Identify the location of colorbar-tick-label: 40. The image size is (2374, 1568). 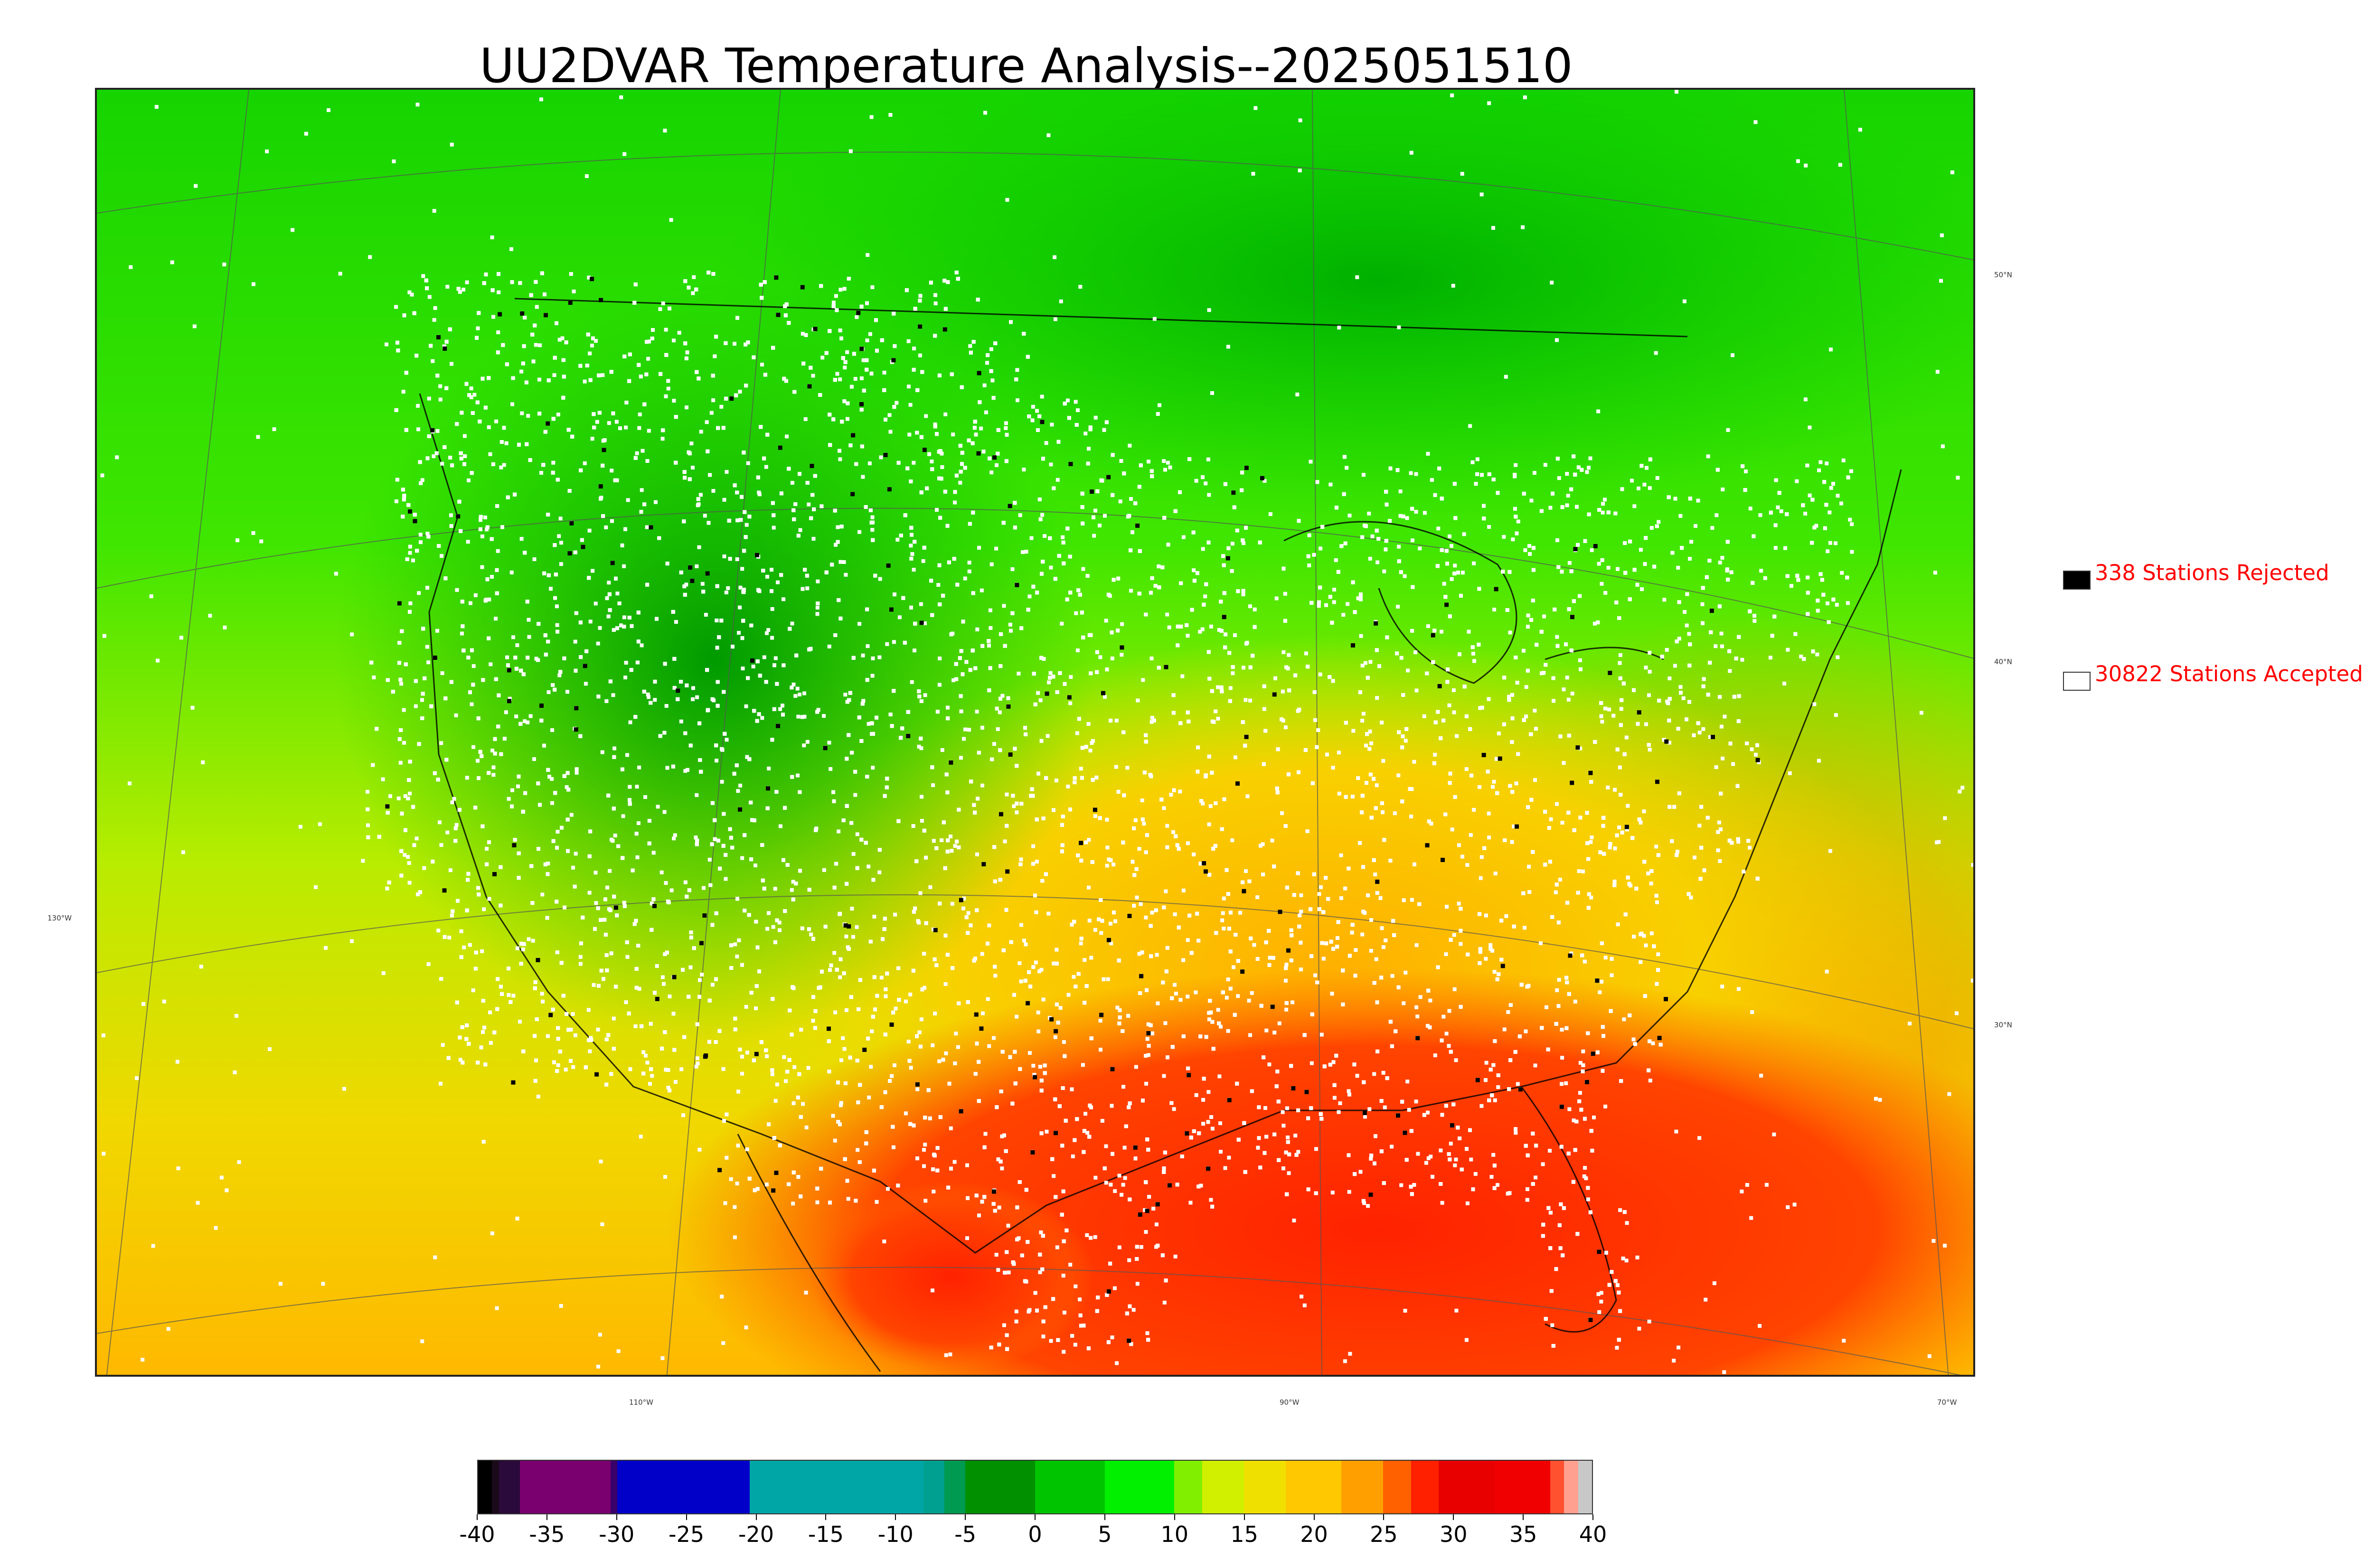
(1593, 1534).